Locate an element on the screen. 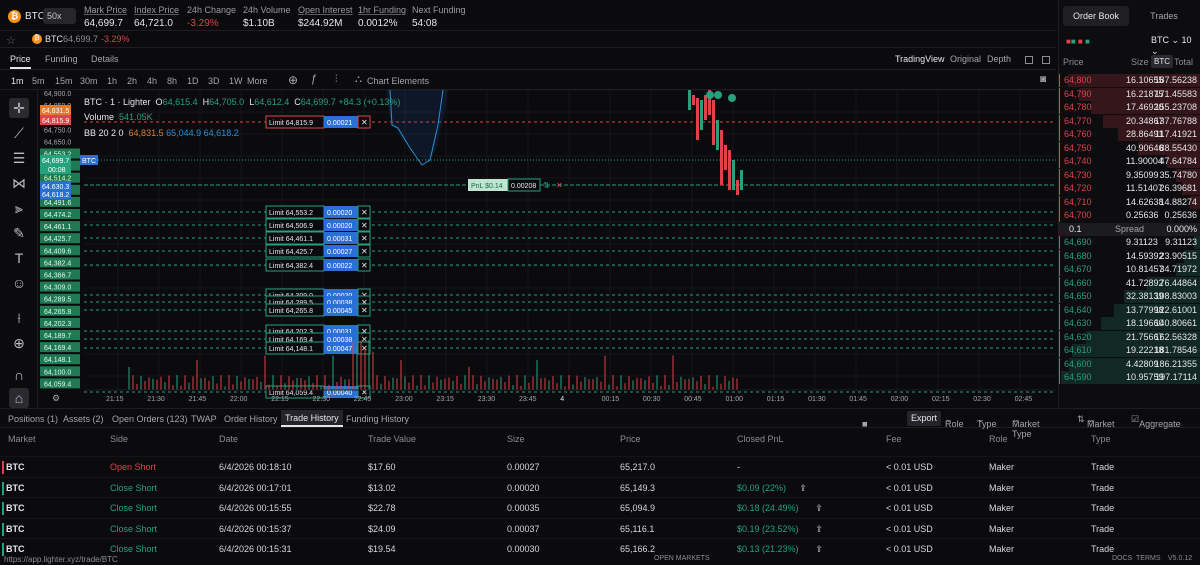 This screenshot has height=565, width=1200. view-depth: Depth is located at coordinates (999, 59).